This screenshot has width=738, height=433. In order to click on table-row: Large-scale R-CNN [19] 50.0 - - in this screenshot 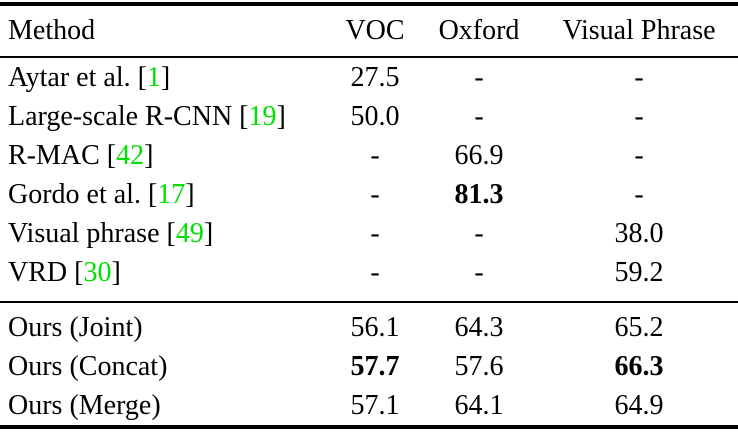, I will do `click(369, 116)`.